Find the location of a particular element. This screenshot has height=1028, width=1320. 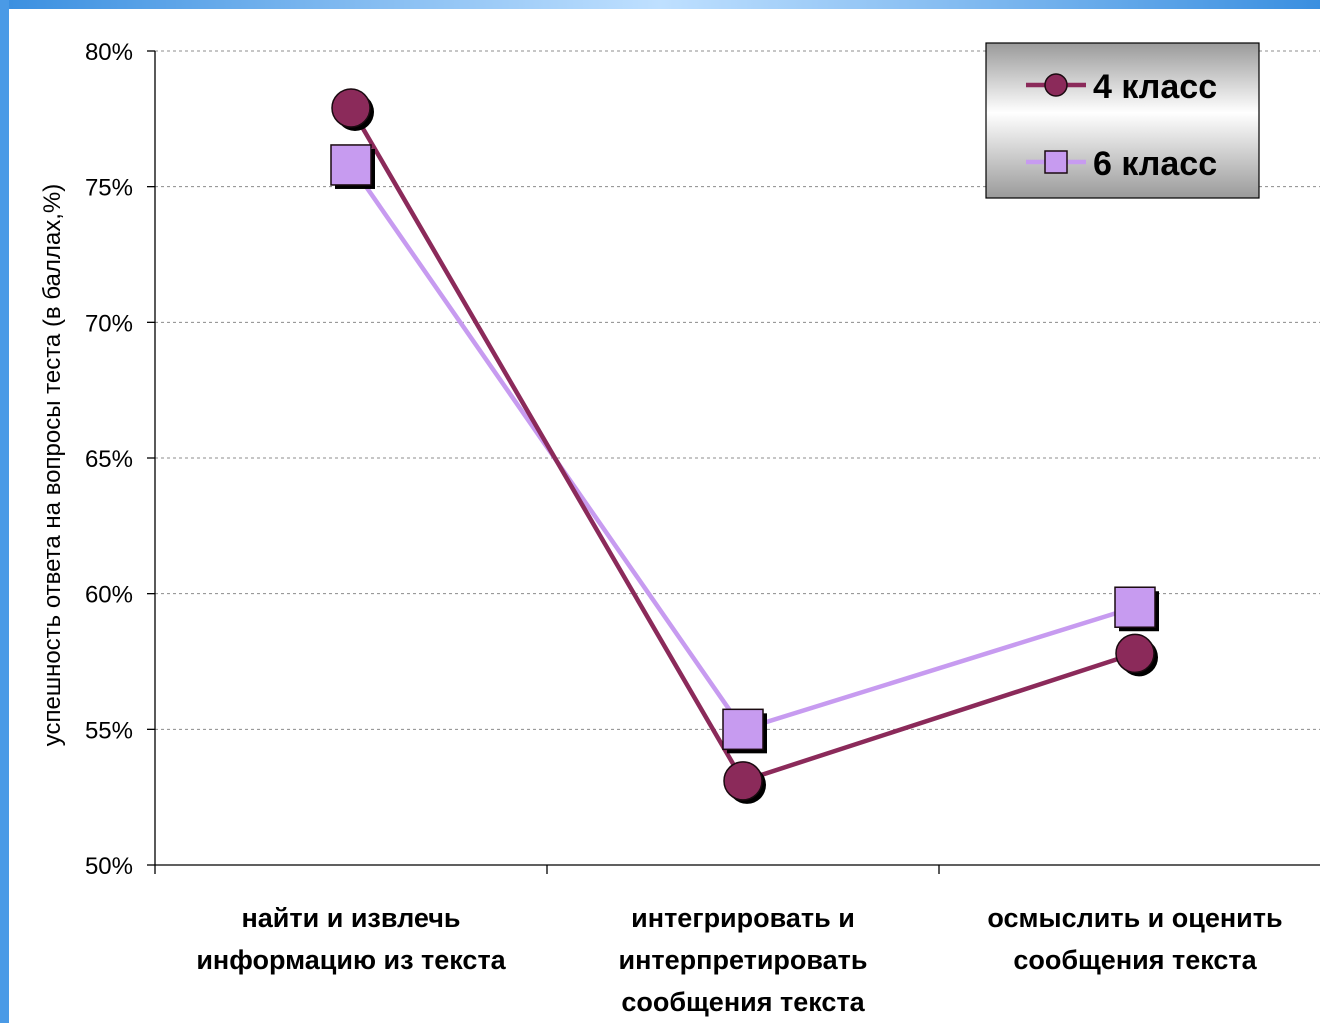

y-tick-label: 55% is located at coordinates (109, 730).